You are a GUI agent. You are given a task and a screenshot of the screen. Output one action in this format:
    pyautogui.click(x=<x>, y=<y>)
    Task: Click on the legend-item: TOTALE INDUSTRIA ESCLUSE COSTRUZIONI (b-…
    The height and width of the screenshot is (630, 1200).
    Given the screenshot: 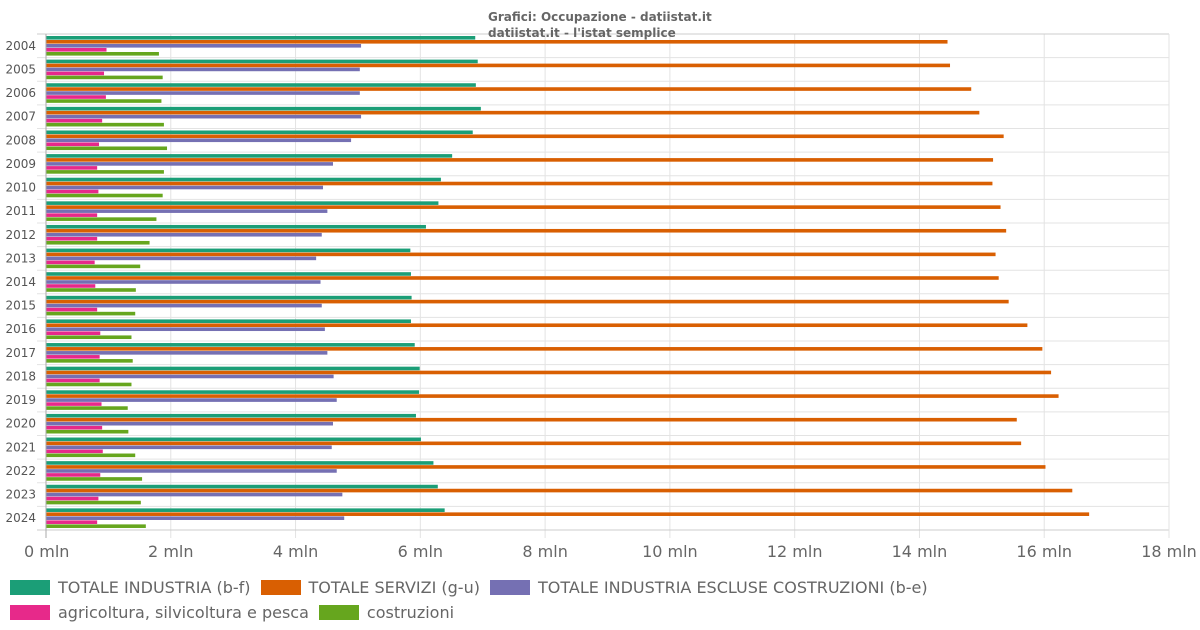 What is the action you would take?
    pyautogui.click(x=708, y=587)
    